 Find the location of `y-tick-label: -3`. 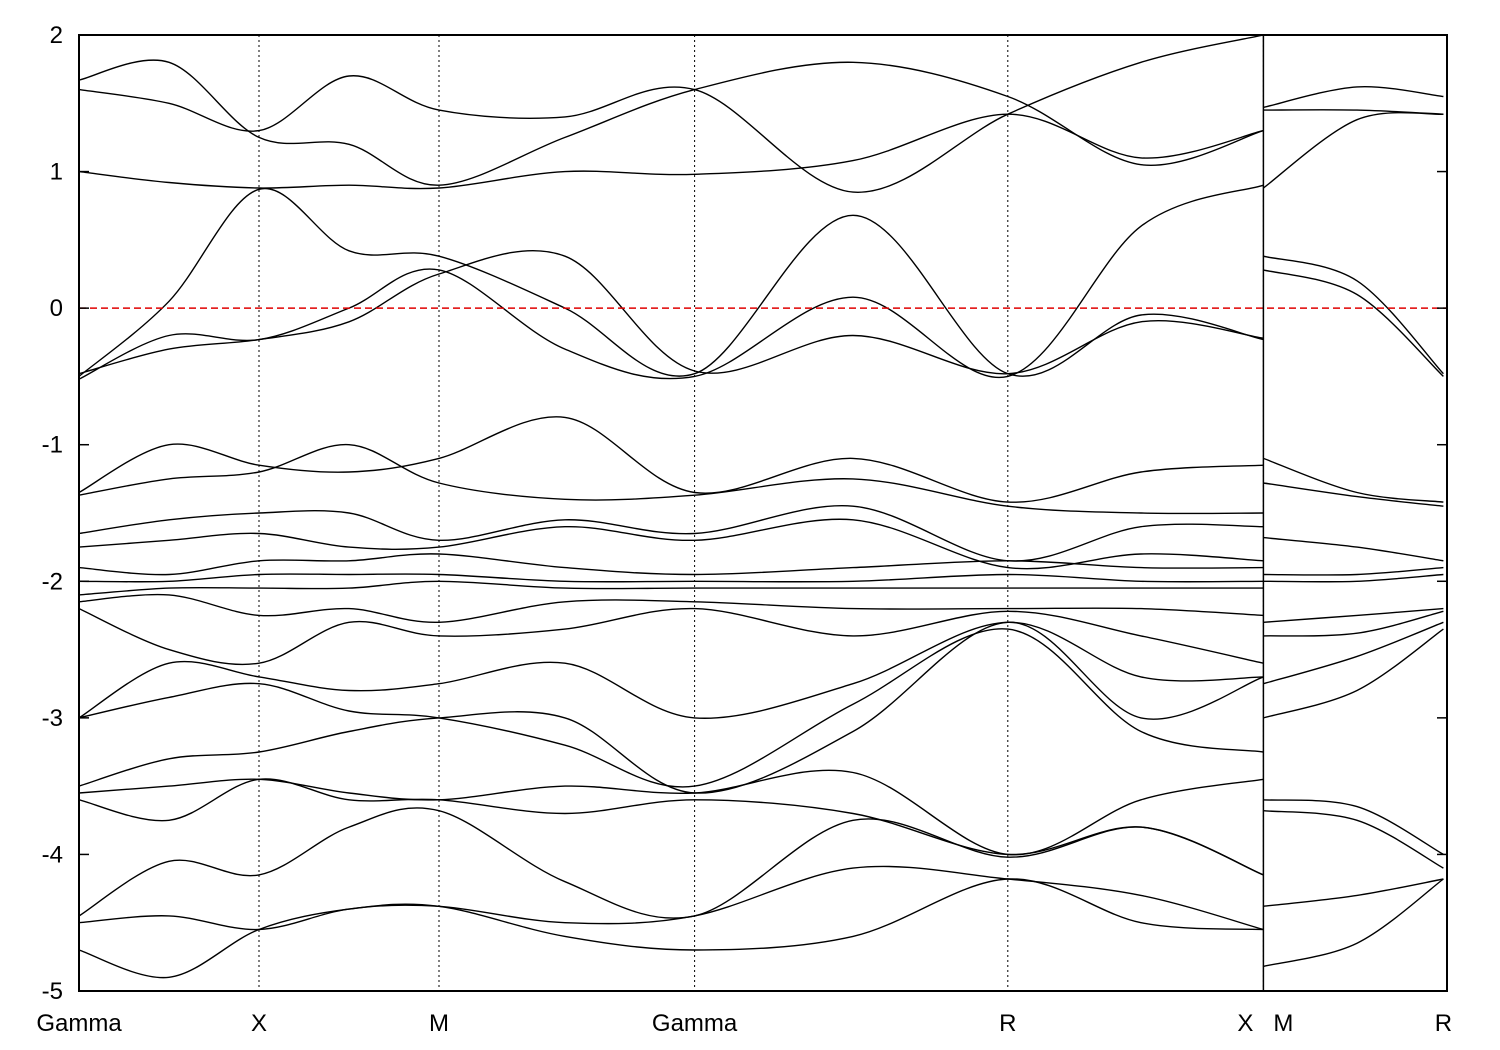

y-tick-label: -3 is located at coordinates (52, 718).